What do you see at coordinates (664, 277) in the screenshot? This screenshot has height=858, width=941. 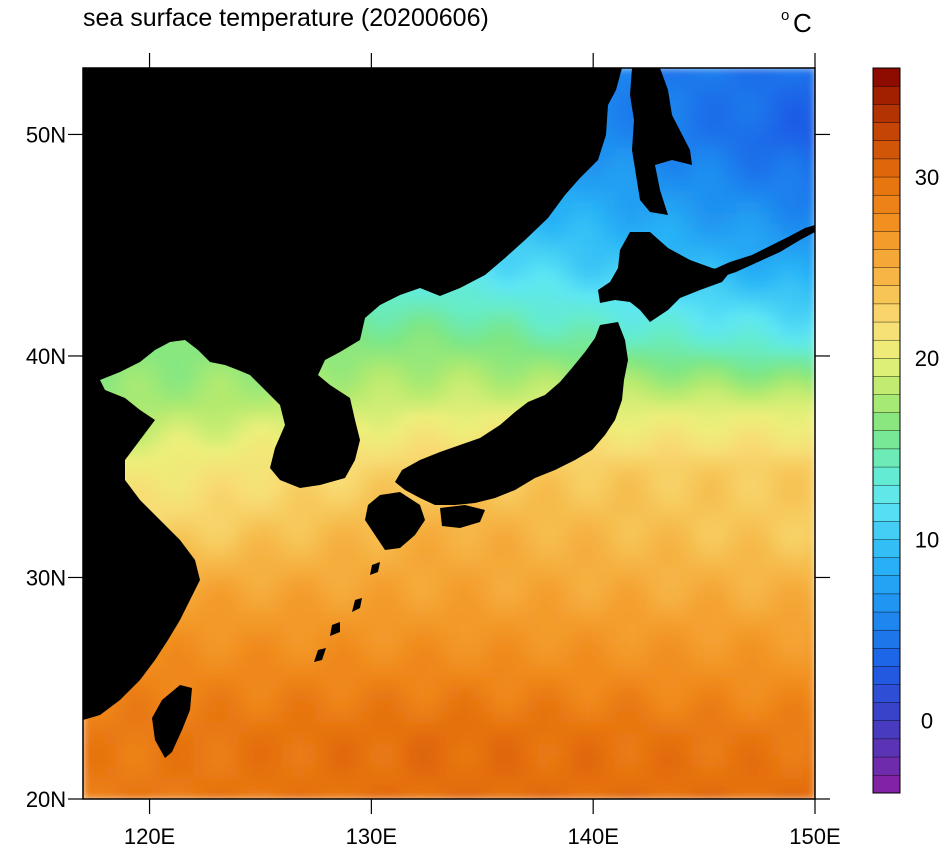 I see `land-hokkaido` at bounding box center [664, 277].